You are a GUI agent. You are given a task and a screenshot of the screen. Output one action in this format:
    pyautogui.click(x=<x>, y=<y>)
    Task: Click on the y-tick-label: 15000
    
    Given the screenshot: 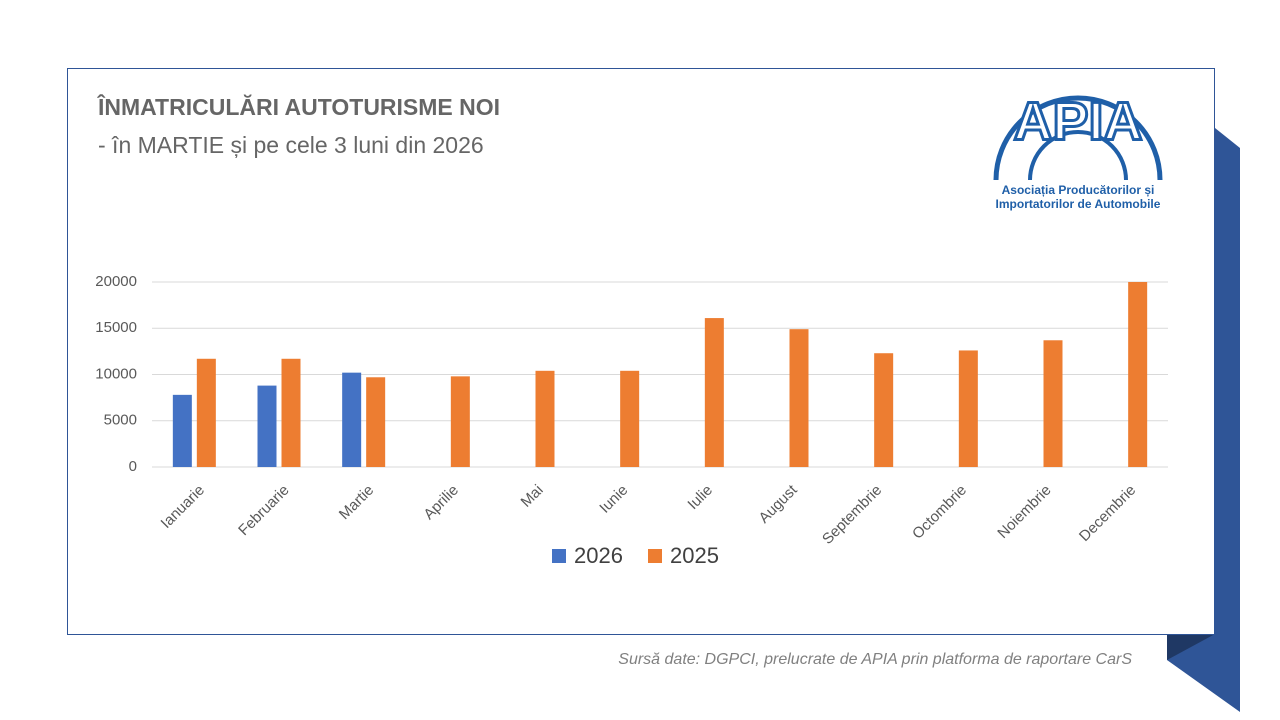 What is the action you would take?
    pyautogui.click(x=116, y=327)
    